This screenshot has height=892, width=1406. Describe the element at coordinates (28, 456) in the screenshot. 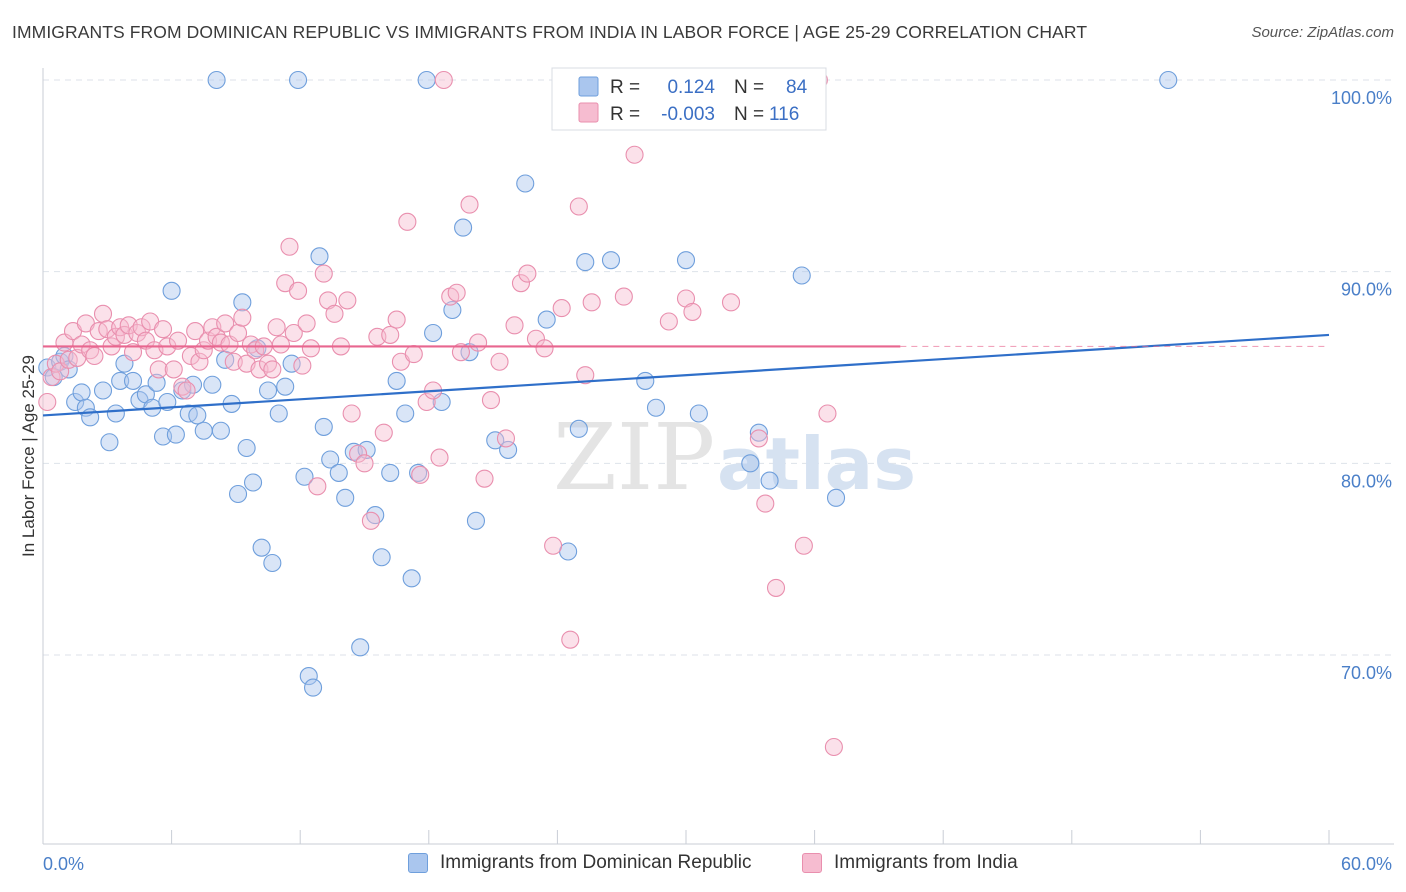

I see `y-axis-label: In Labor Force | Age 25-29` at that location.